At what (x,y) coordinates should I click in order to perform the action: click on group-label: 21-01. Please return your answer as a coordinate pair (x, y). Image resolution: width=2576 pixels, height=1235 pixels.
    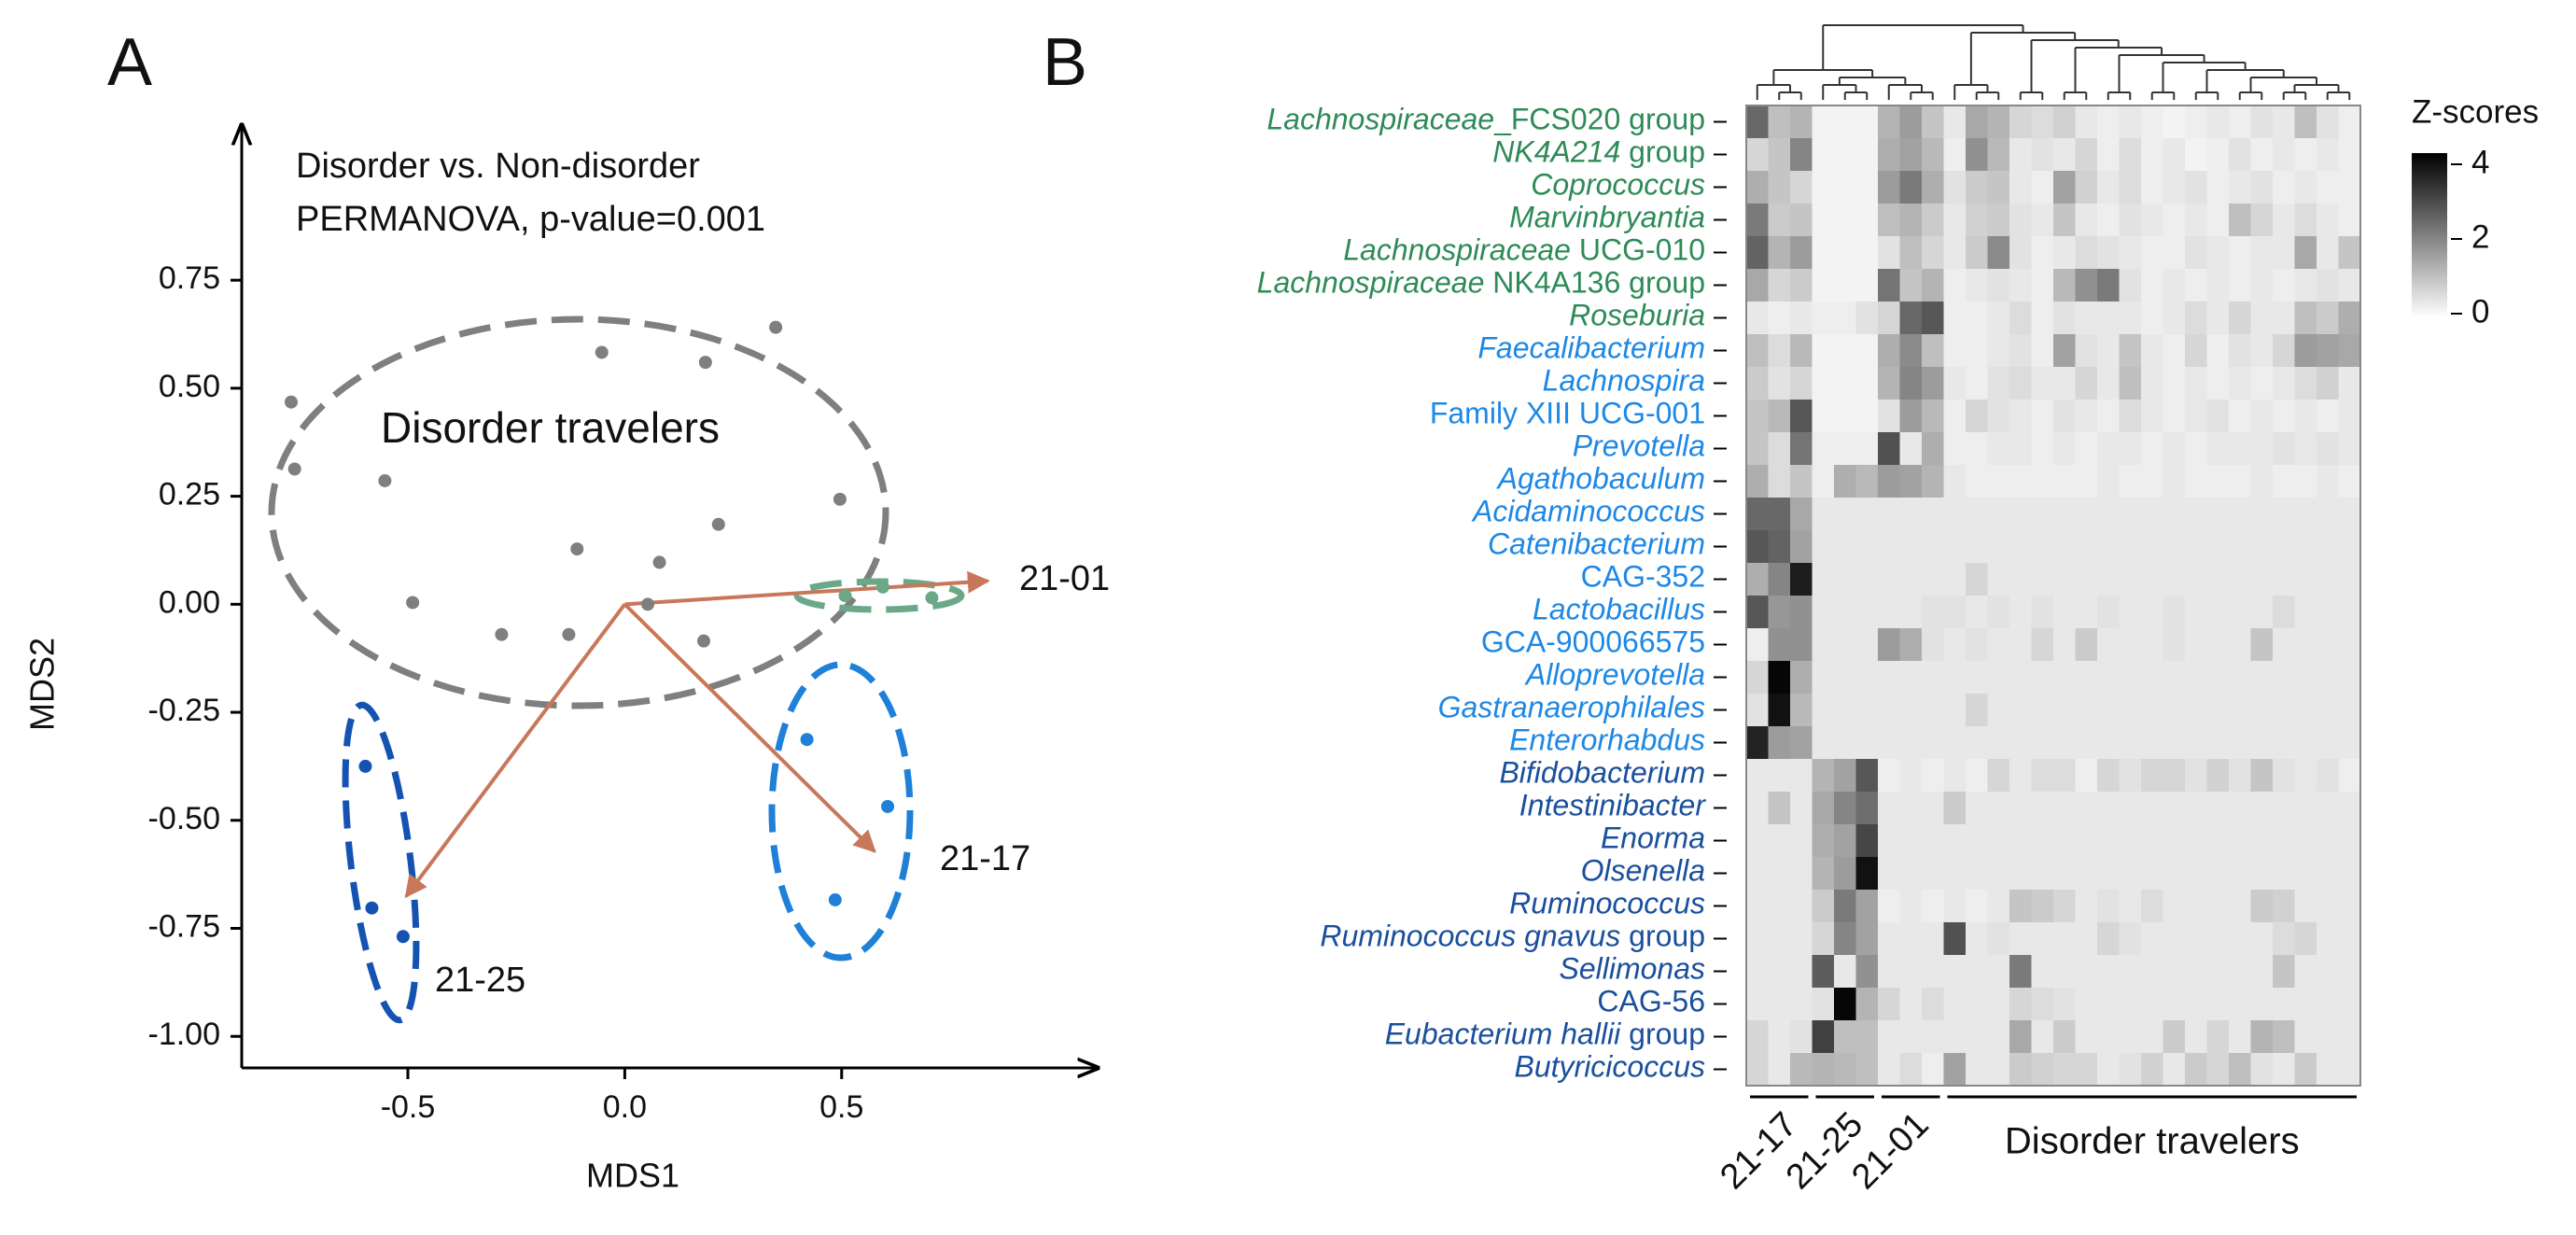
    Looking at the image, I should click on (1890, 1151).